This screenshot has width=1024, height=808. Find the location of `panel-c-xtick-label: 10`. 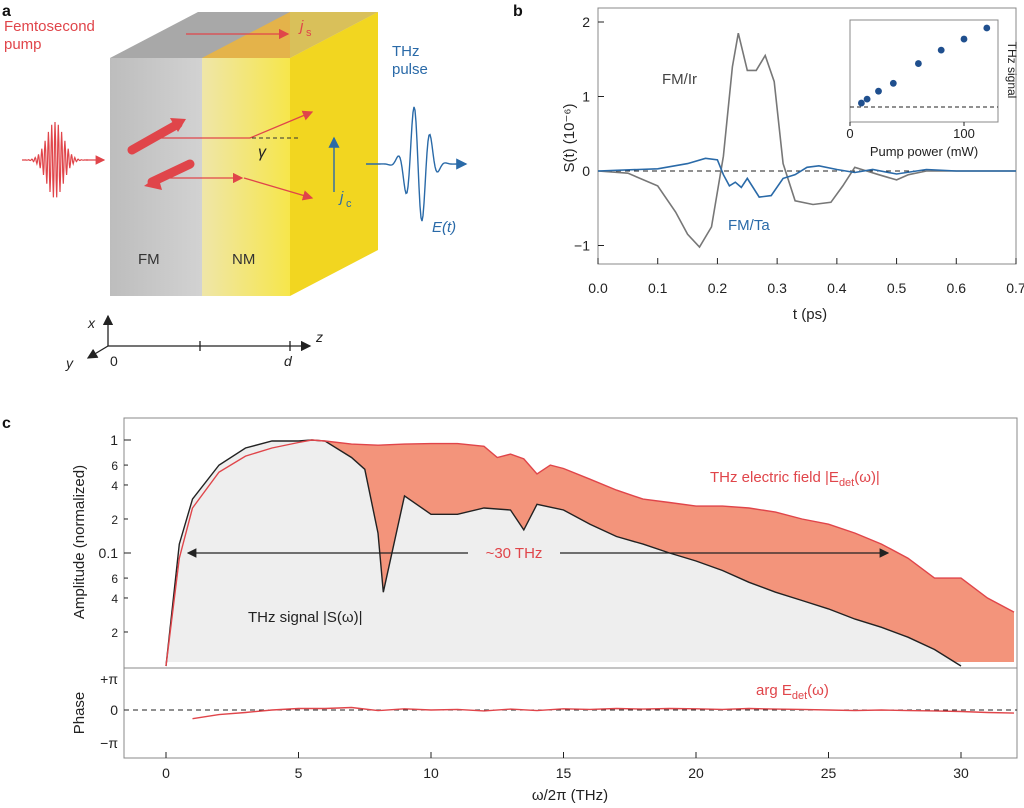

panel-c-xtick-label: 10 is located at coordinates (431, 773).